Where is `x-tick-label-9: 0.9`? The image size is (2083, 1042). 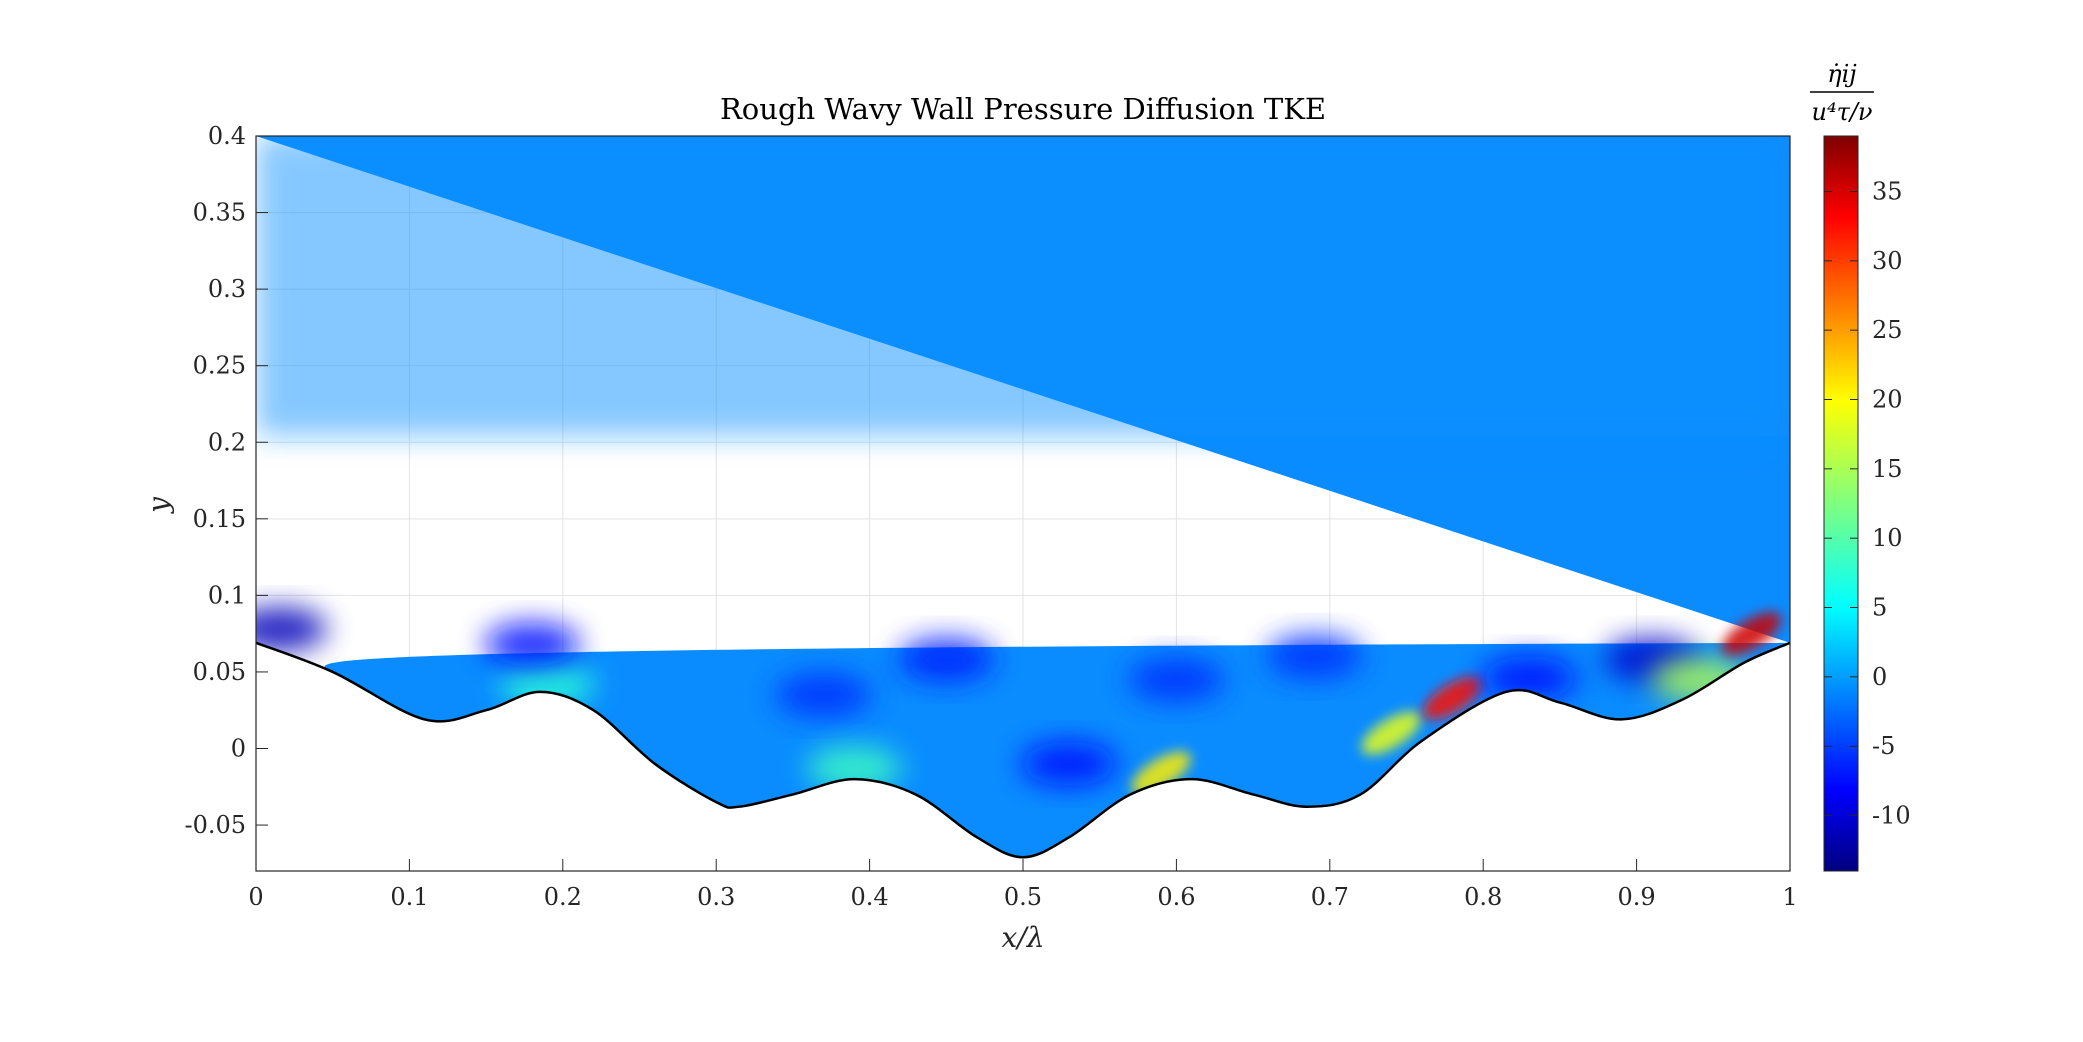 x-tick-label-9: 0.9 is located at coordinates (1637, 897).